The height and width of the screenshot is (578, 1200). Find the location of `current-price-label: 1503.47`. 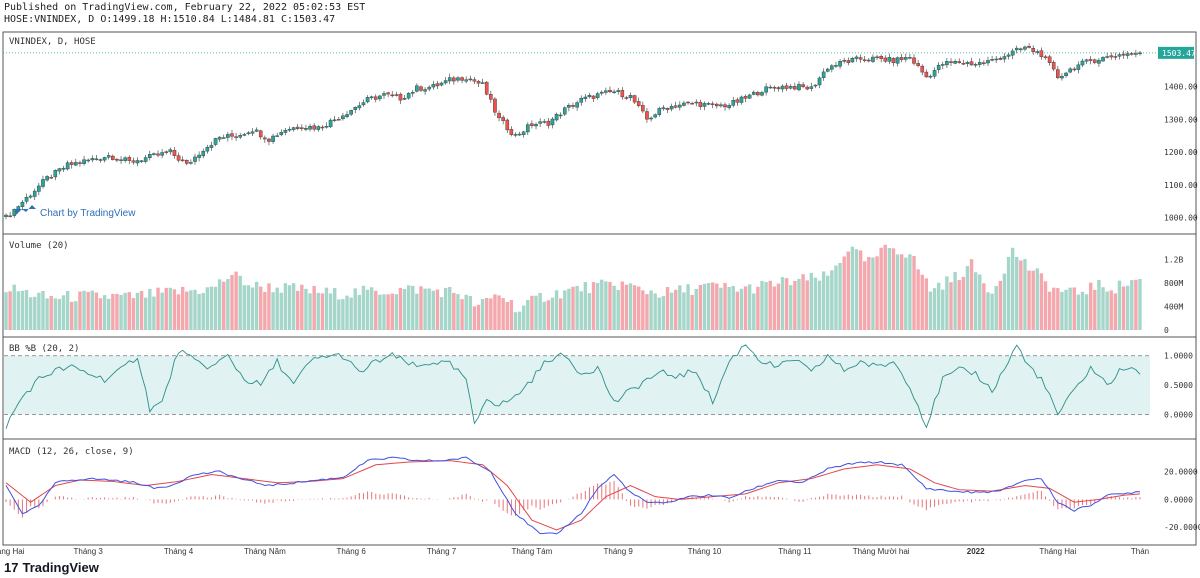

current-price-label: 1503.47 is located at coordinates (1179, 53).